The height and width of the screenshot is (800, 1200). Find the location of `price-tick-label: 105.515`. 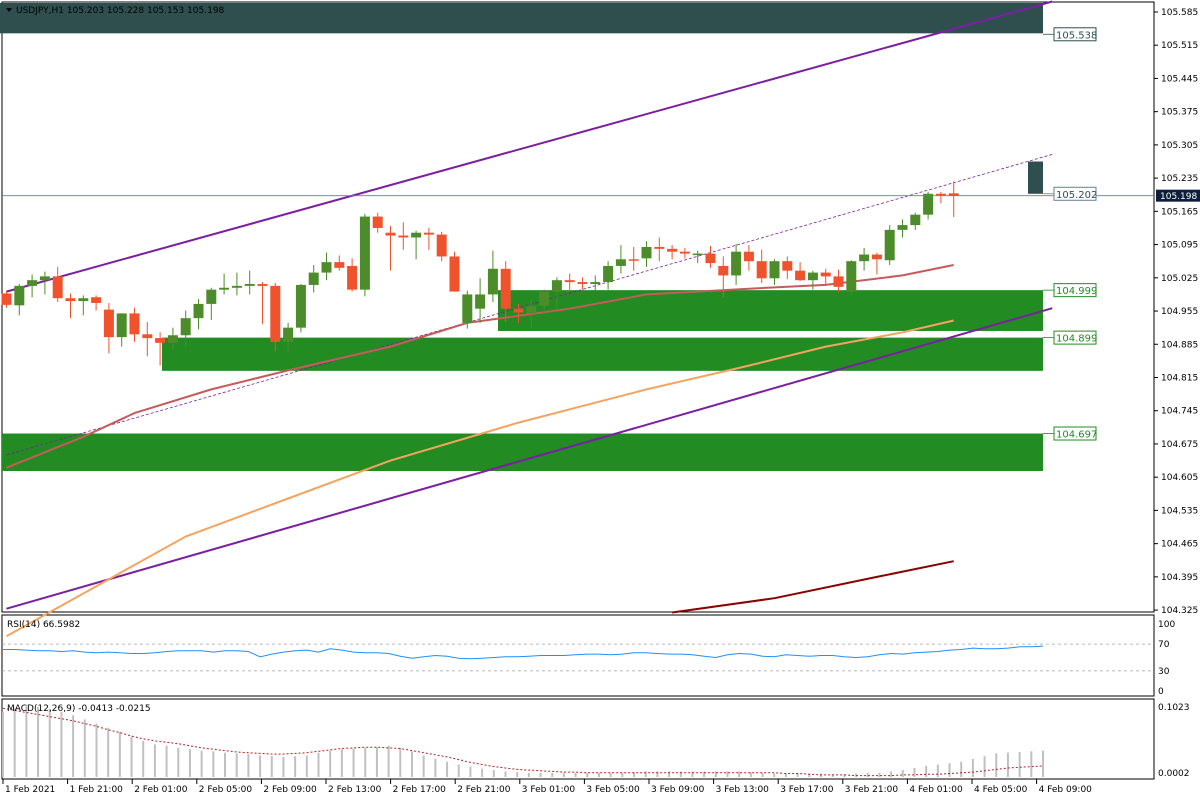

price-tick-label: 105.515 is located at coordinates (1179, 46).